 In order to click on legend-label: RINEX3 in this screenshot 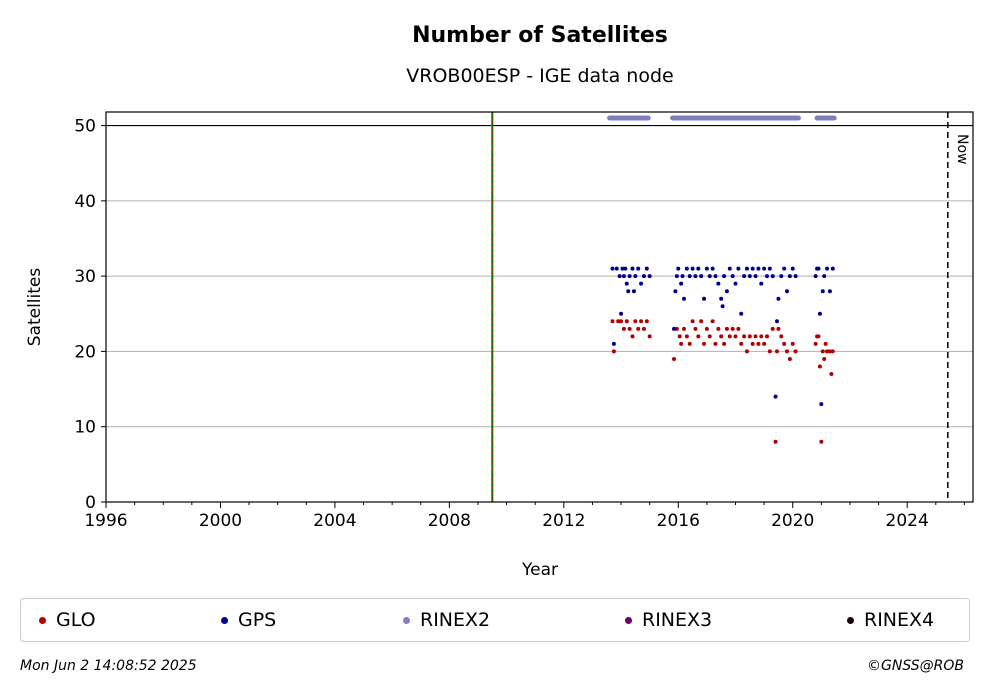, I will do `click(677, 620)`.